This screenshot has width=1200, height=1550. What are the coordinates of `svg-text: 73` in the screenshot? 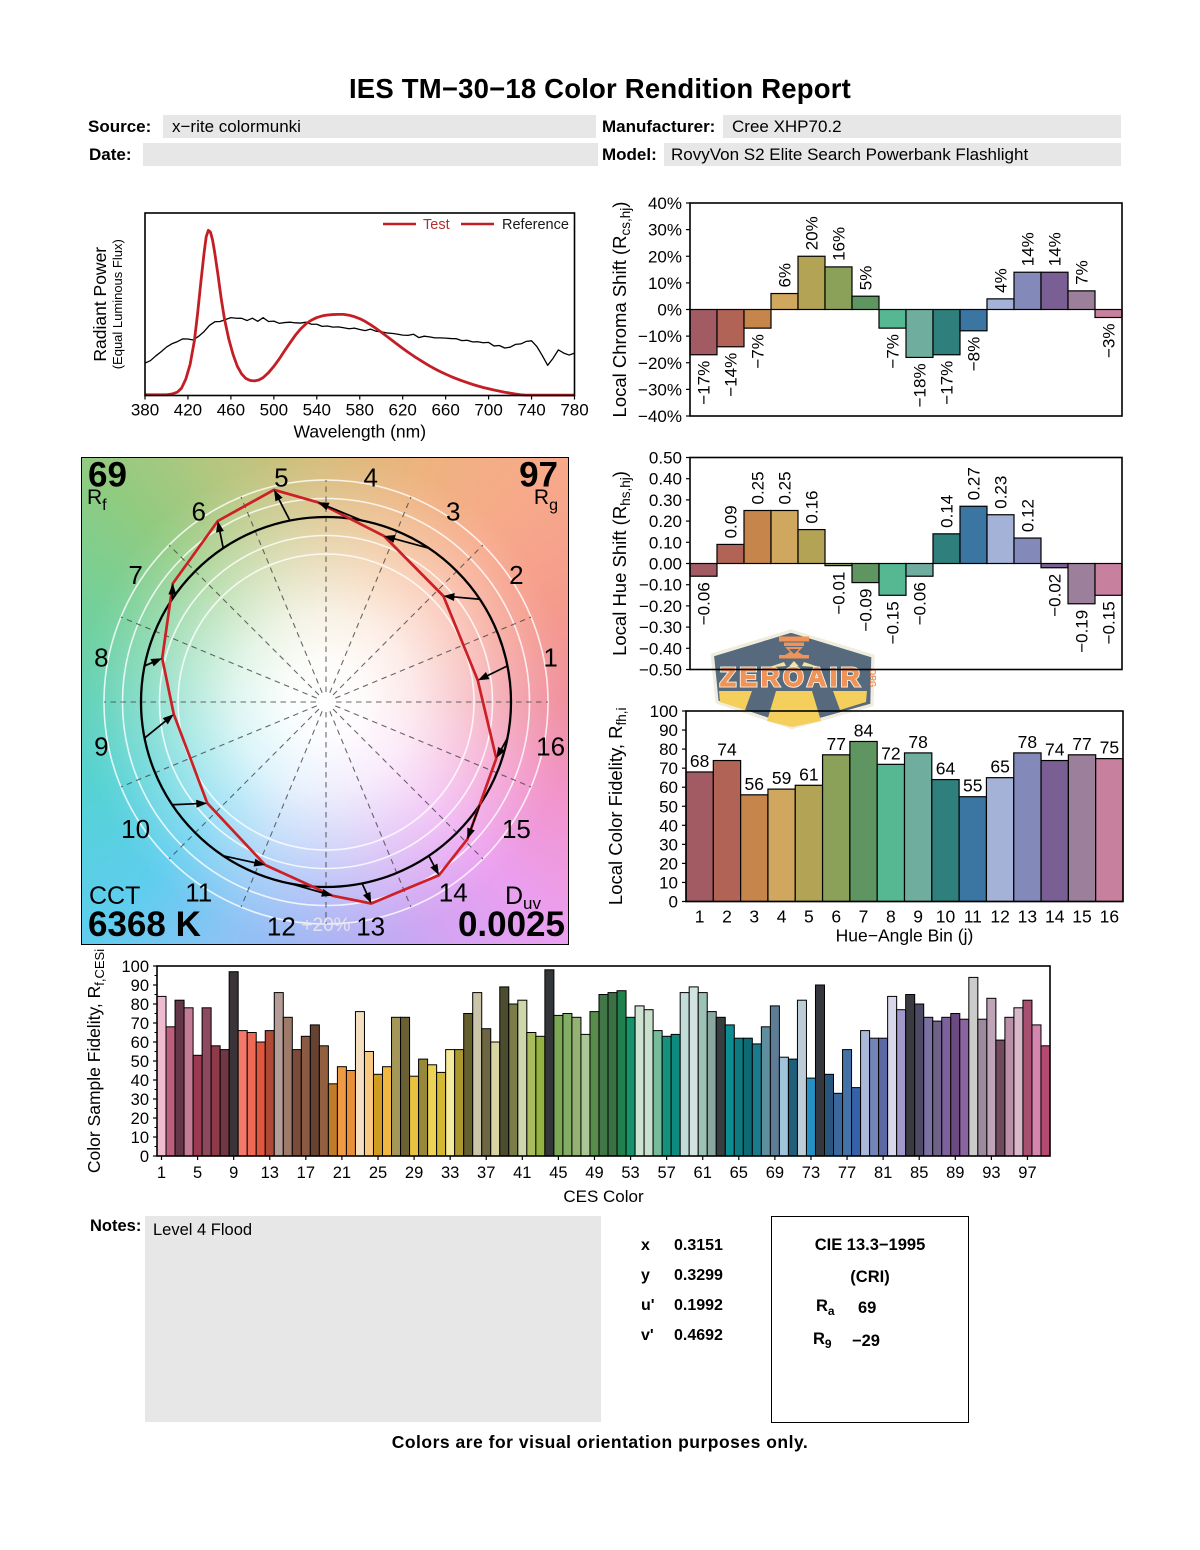 It's located at (811, 1173).